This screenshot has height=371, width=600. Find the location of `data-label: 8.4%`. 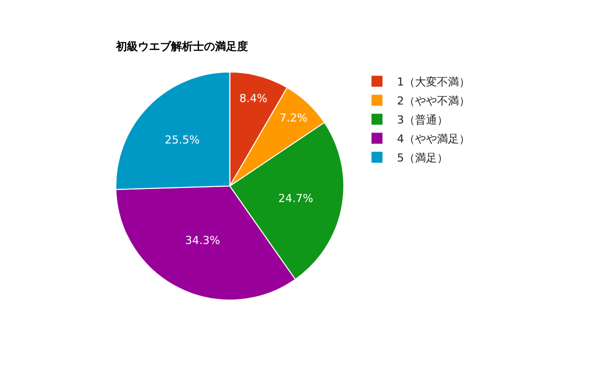

data-label: 8.4% is located at coordinates (253, 99).